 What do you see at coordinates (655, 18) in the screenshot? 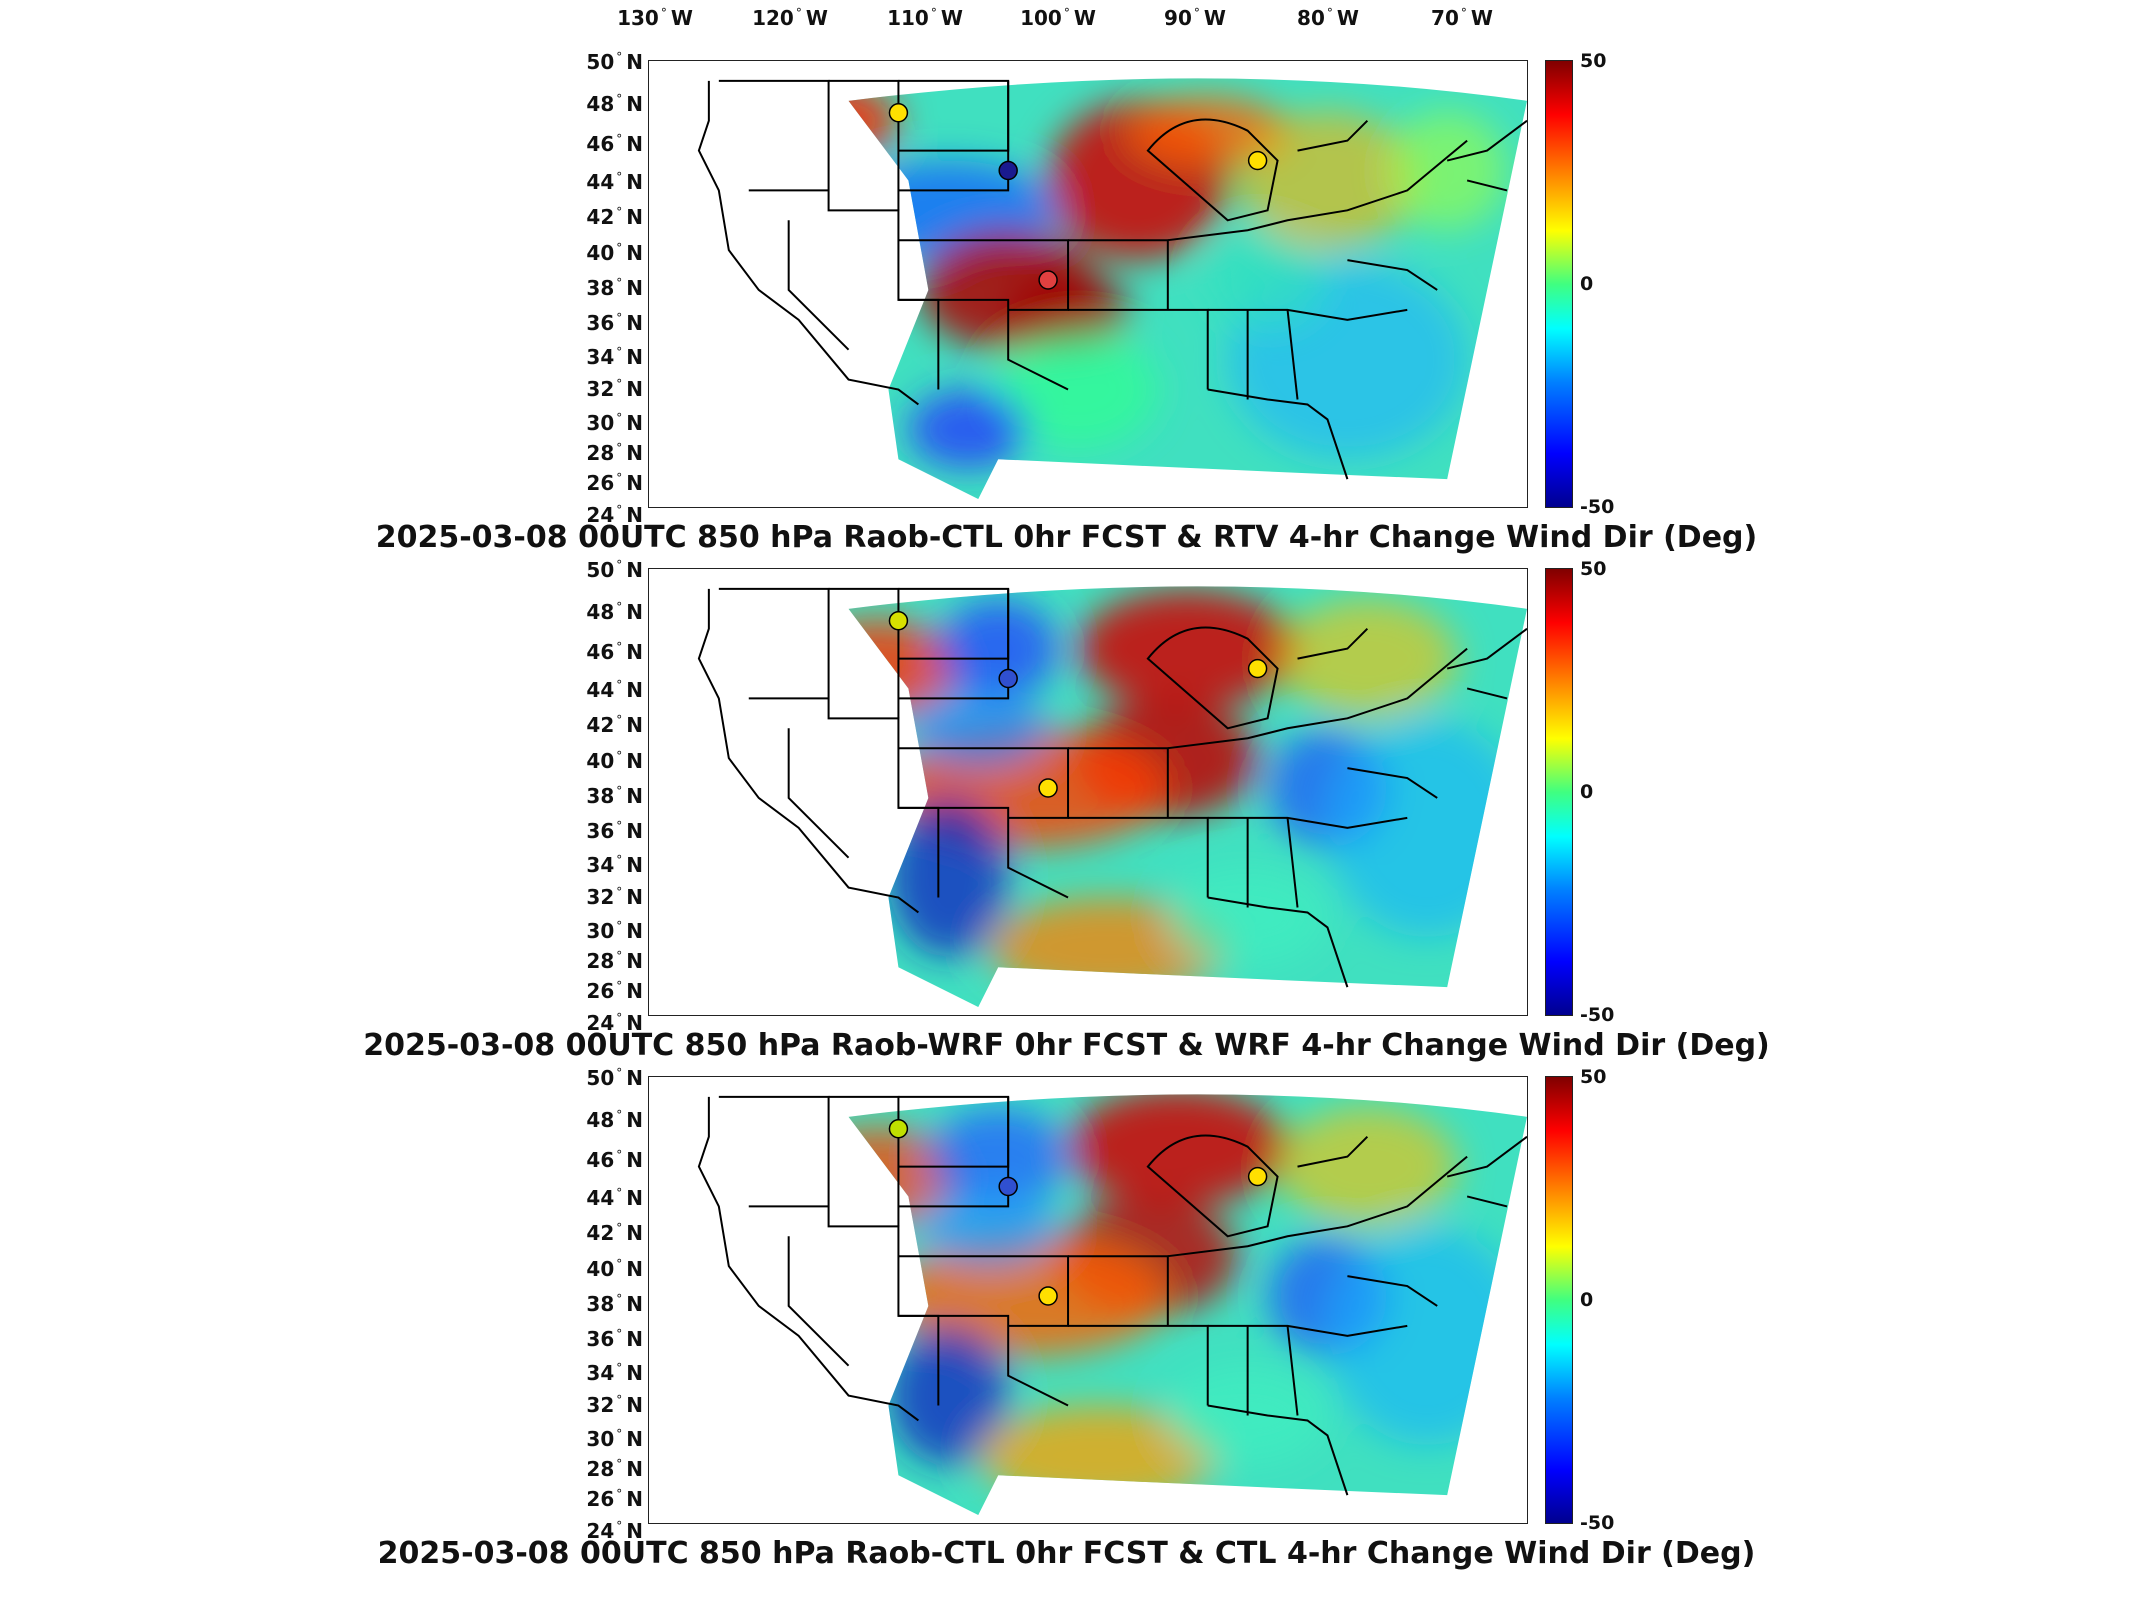
I see `lon-label-130: 130 ° W` at bounding box center [655, 18].